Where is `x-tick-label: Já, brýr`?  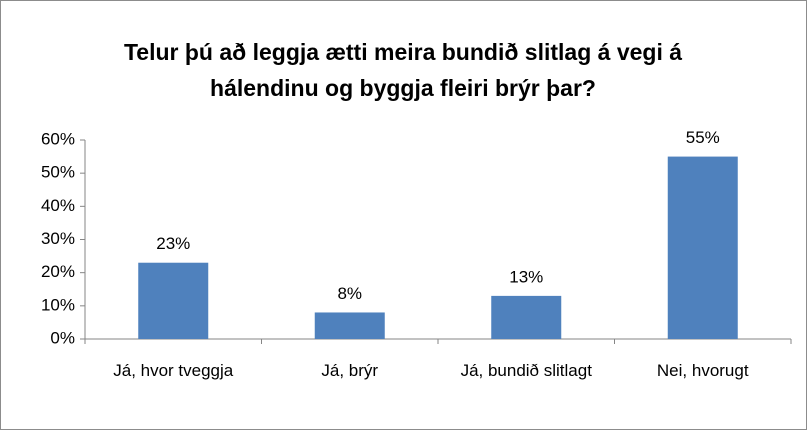 x-tick-label: Já, brýr is located at coordinates (350, 370).